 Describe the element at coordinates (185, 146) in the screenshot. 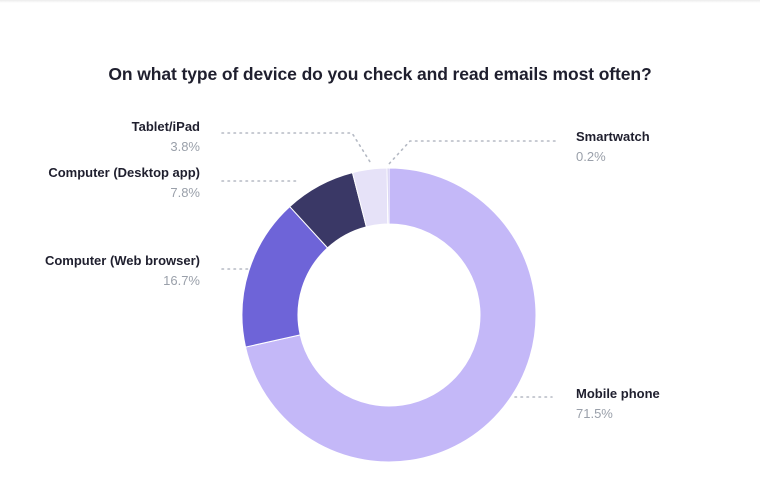

I see `label-tablet-value: 3.8%` at that location.